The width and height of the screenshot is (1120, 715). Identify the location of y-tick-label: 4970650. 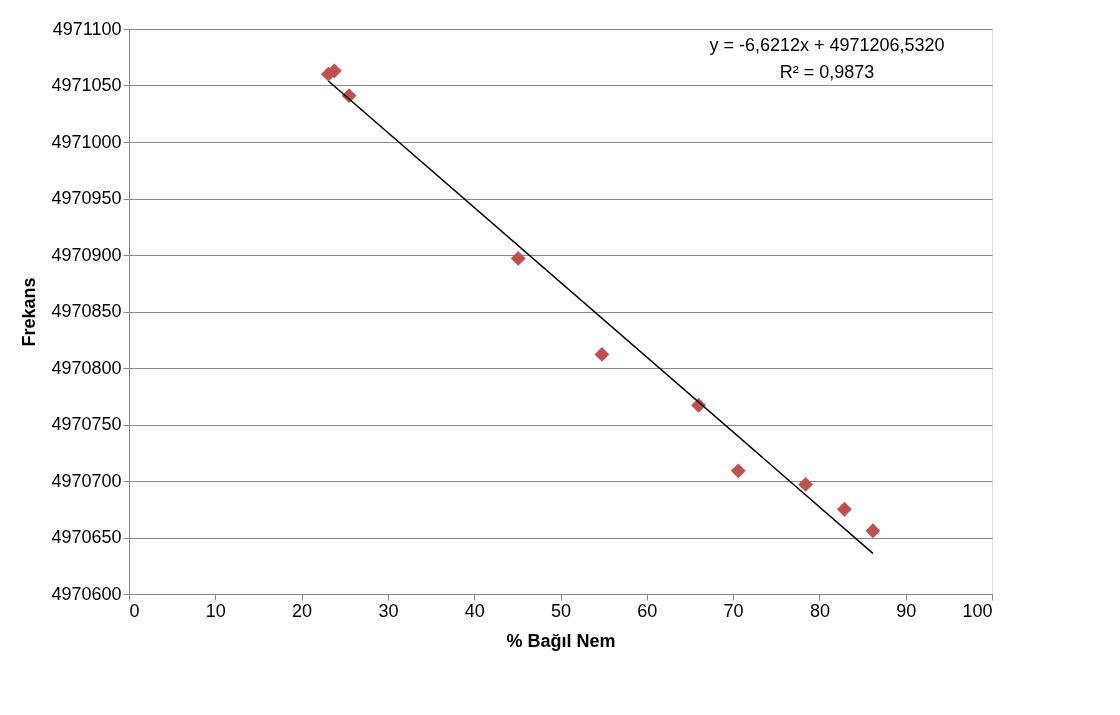
(86, 537).